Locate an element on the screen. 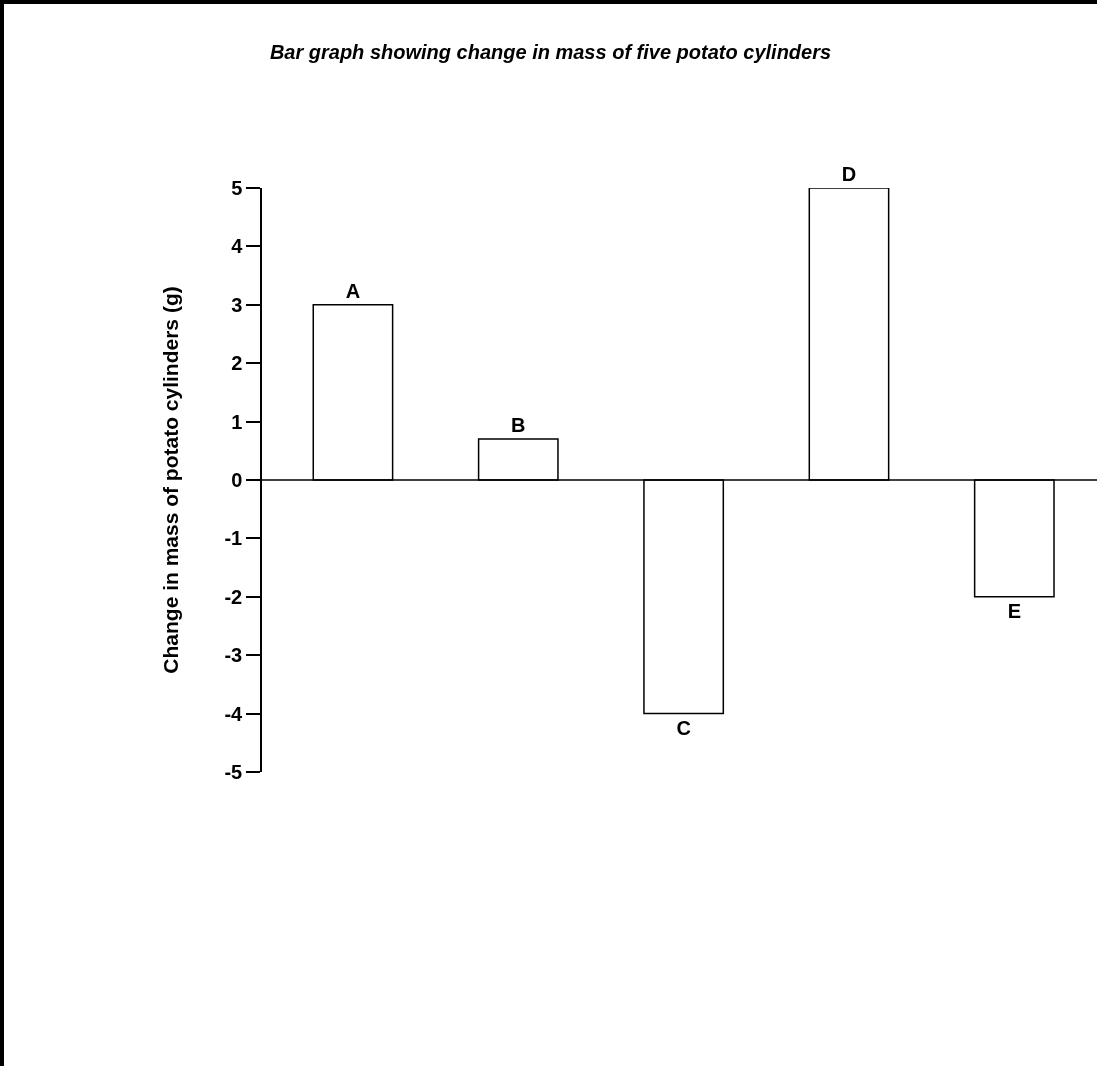 This screenshot has width=1097, height=1066. x-tick-label: C is located at coordinates (683, 727).